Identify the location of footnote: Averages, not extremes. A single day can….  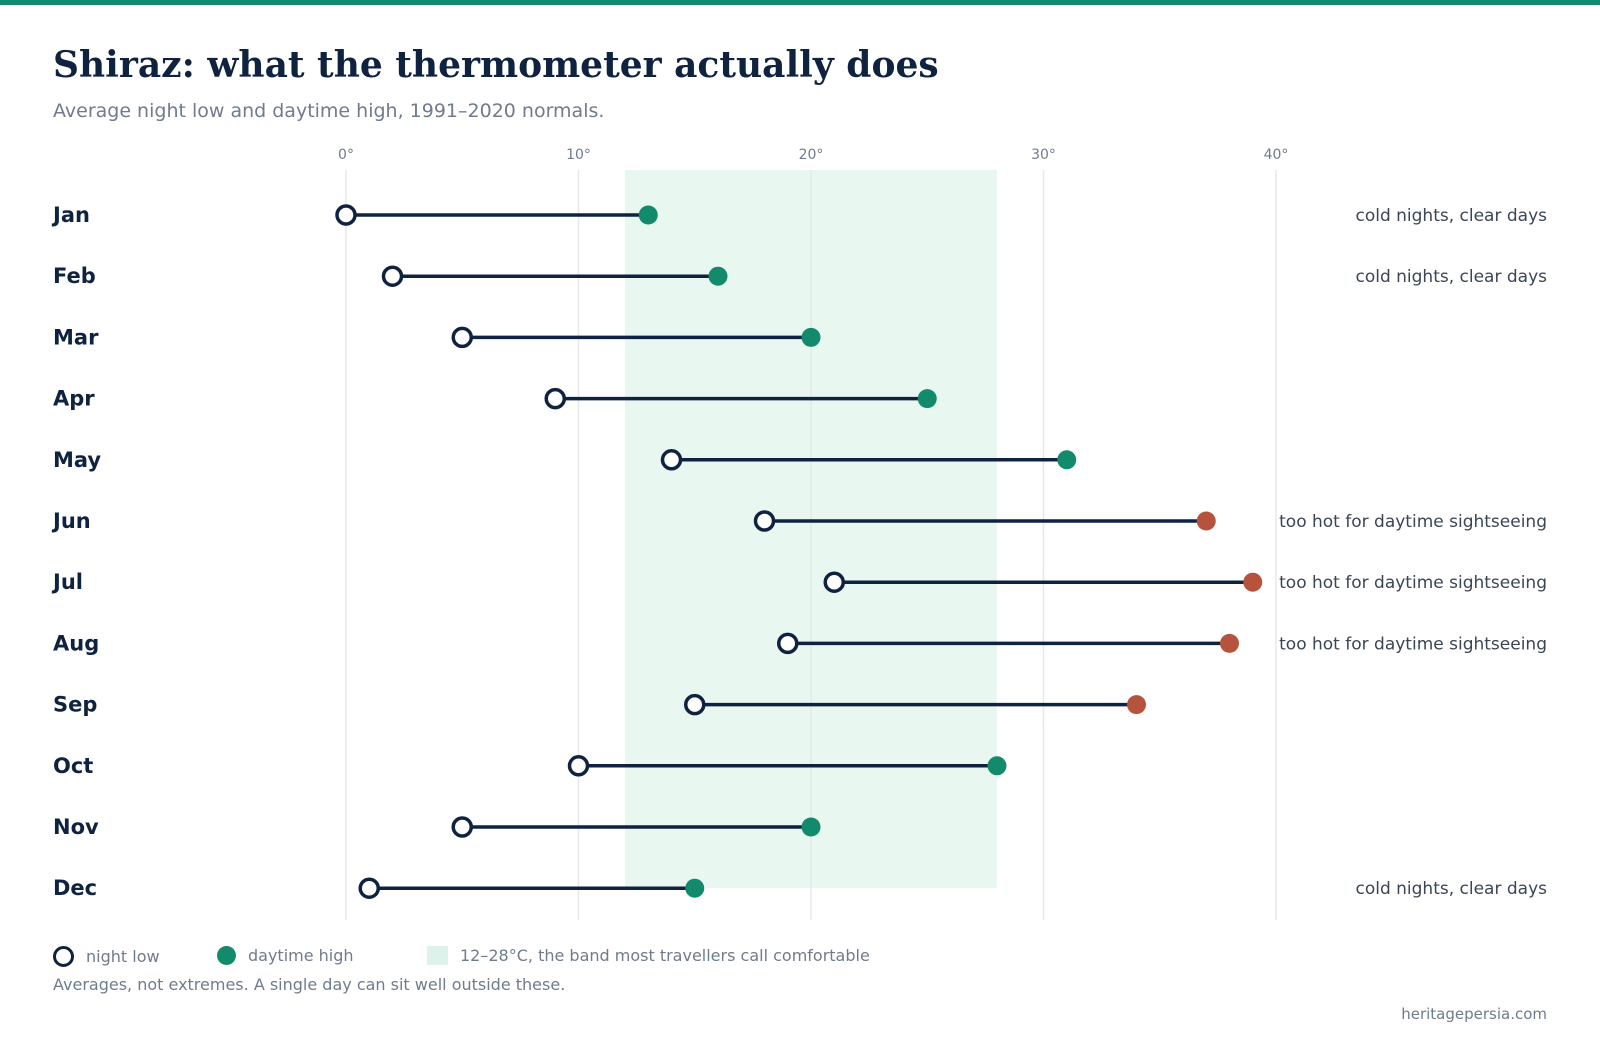
(309, 984).